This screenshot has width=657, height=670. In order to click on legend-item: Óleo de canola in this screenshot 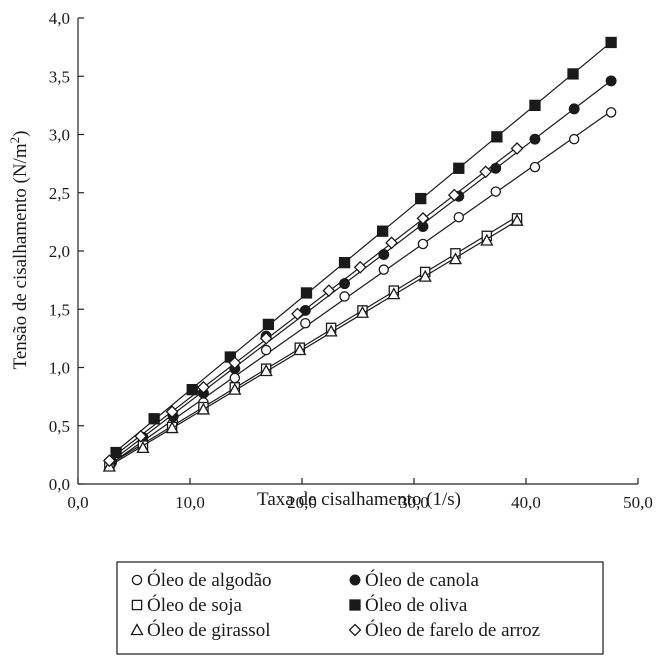, I will do `click(414, 580)`.